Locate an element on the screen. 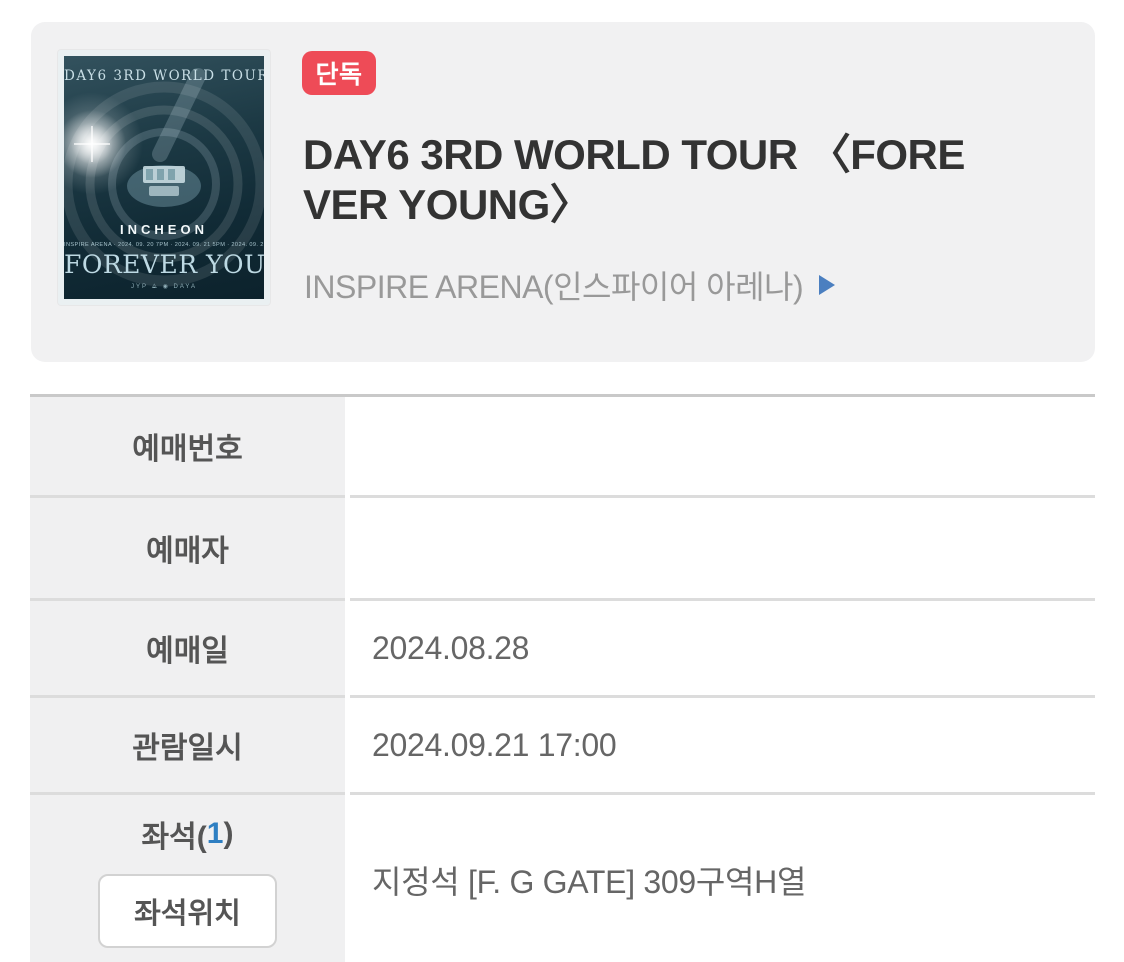  seat-value: 지정석 [F. G GATE] 309구역H열 is located at coordinates (722, 877).